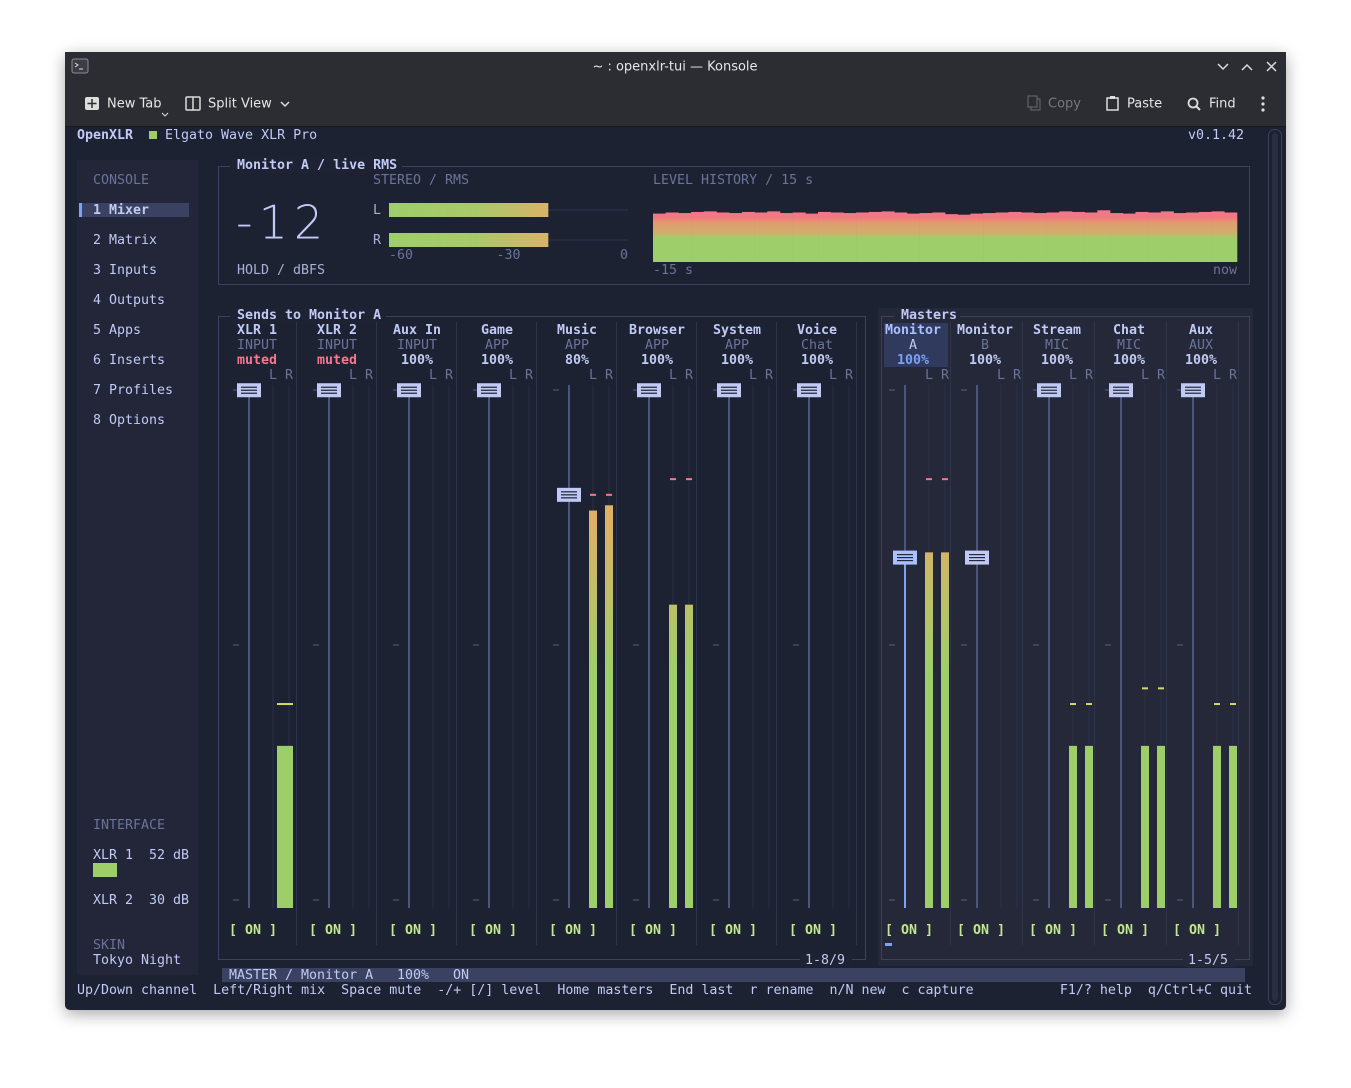  Describe the element at coordinates (117, 330) in the screenshot. I see `sidebar-item: 5 Apps` at that location.